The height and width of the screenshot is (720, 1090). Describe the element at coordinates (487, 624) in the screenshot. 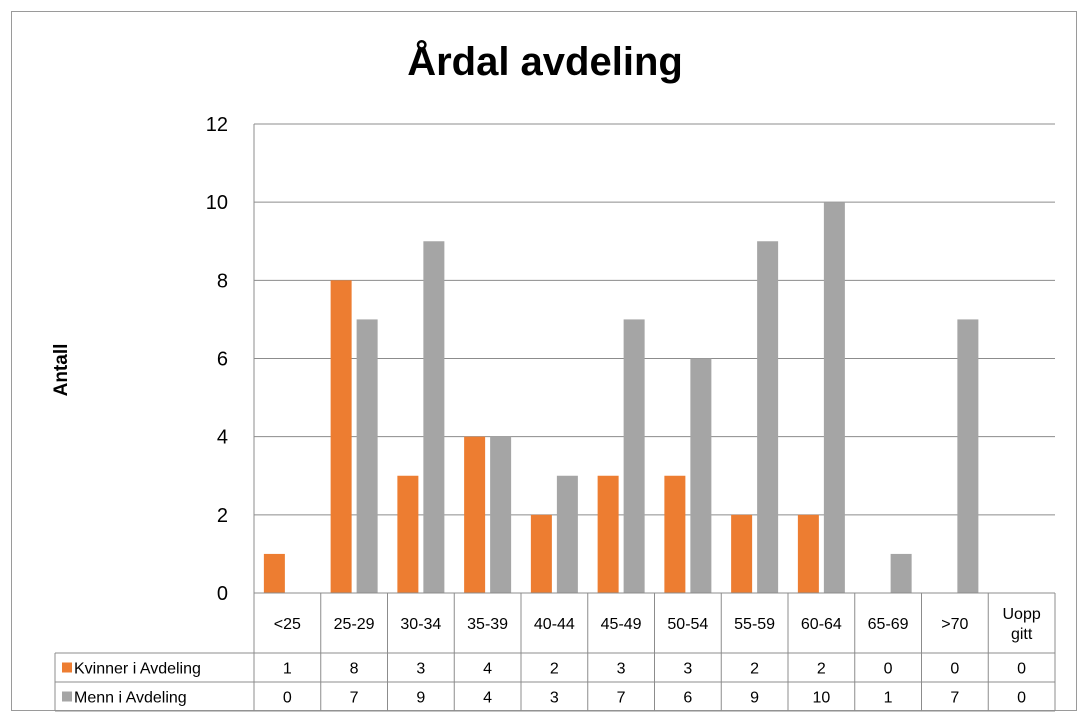

I see `x-category-label: 35-39` at that location.